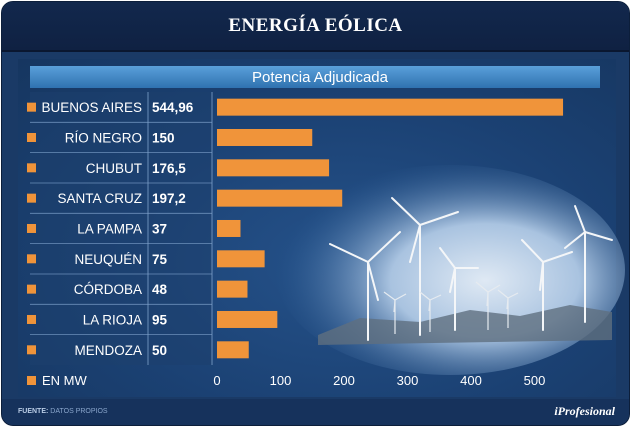  Describe the element at coordinates (471, 380) in the screenshot. I see `x-tick-label: 400` at that location.